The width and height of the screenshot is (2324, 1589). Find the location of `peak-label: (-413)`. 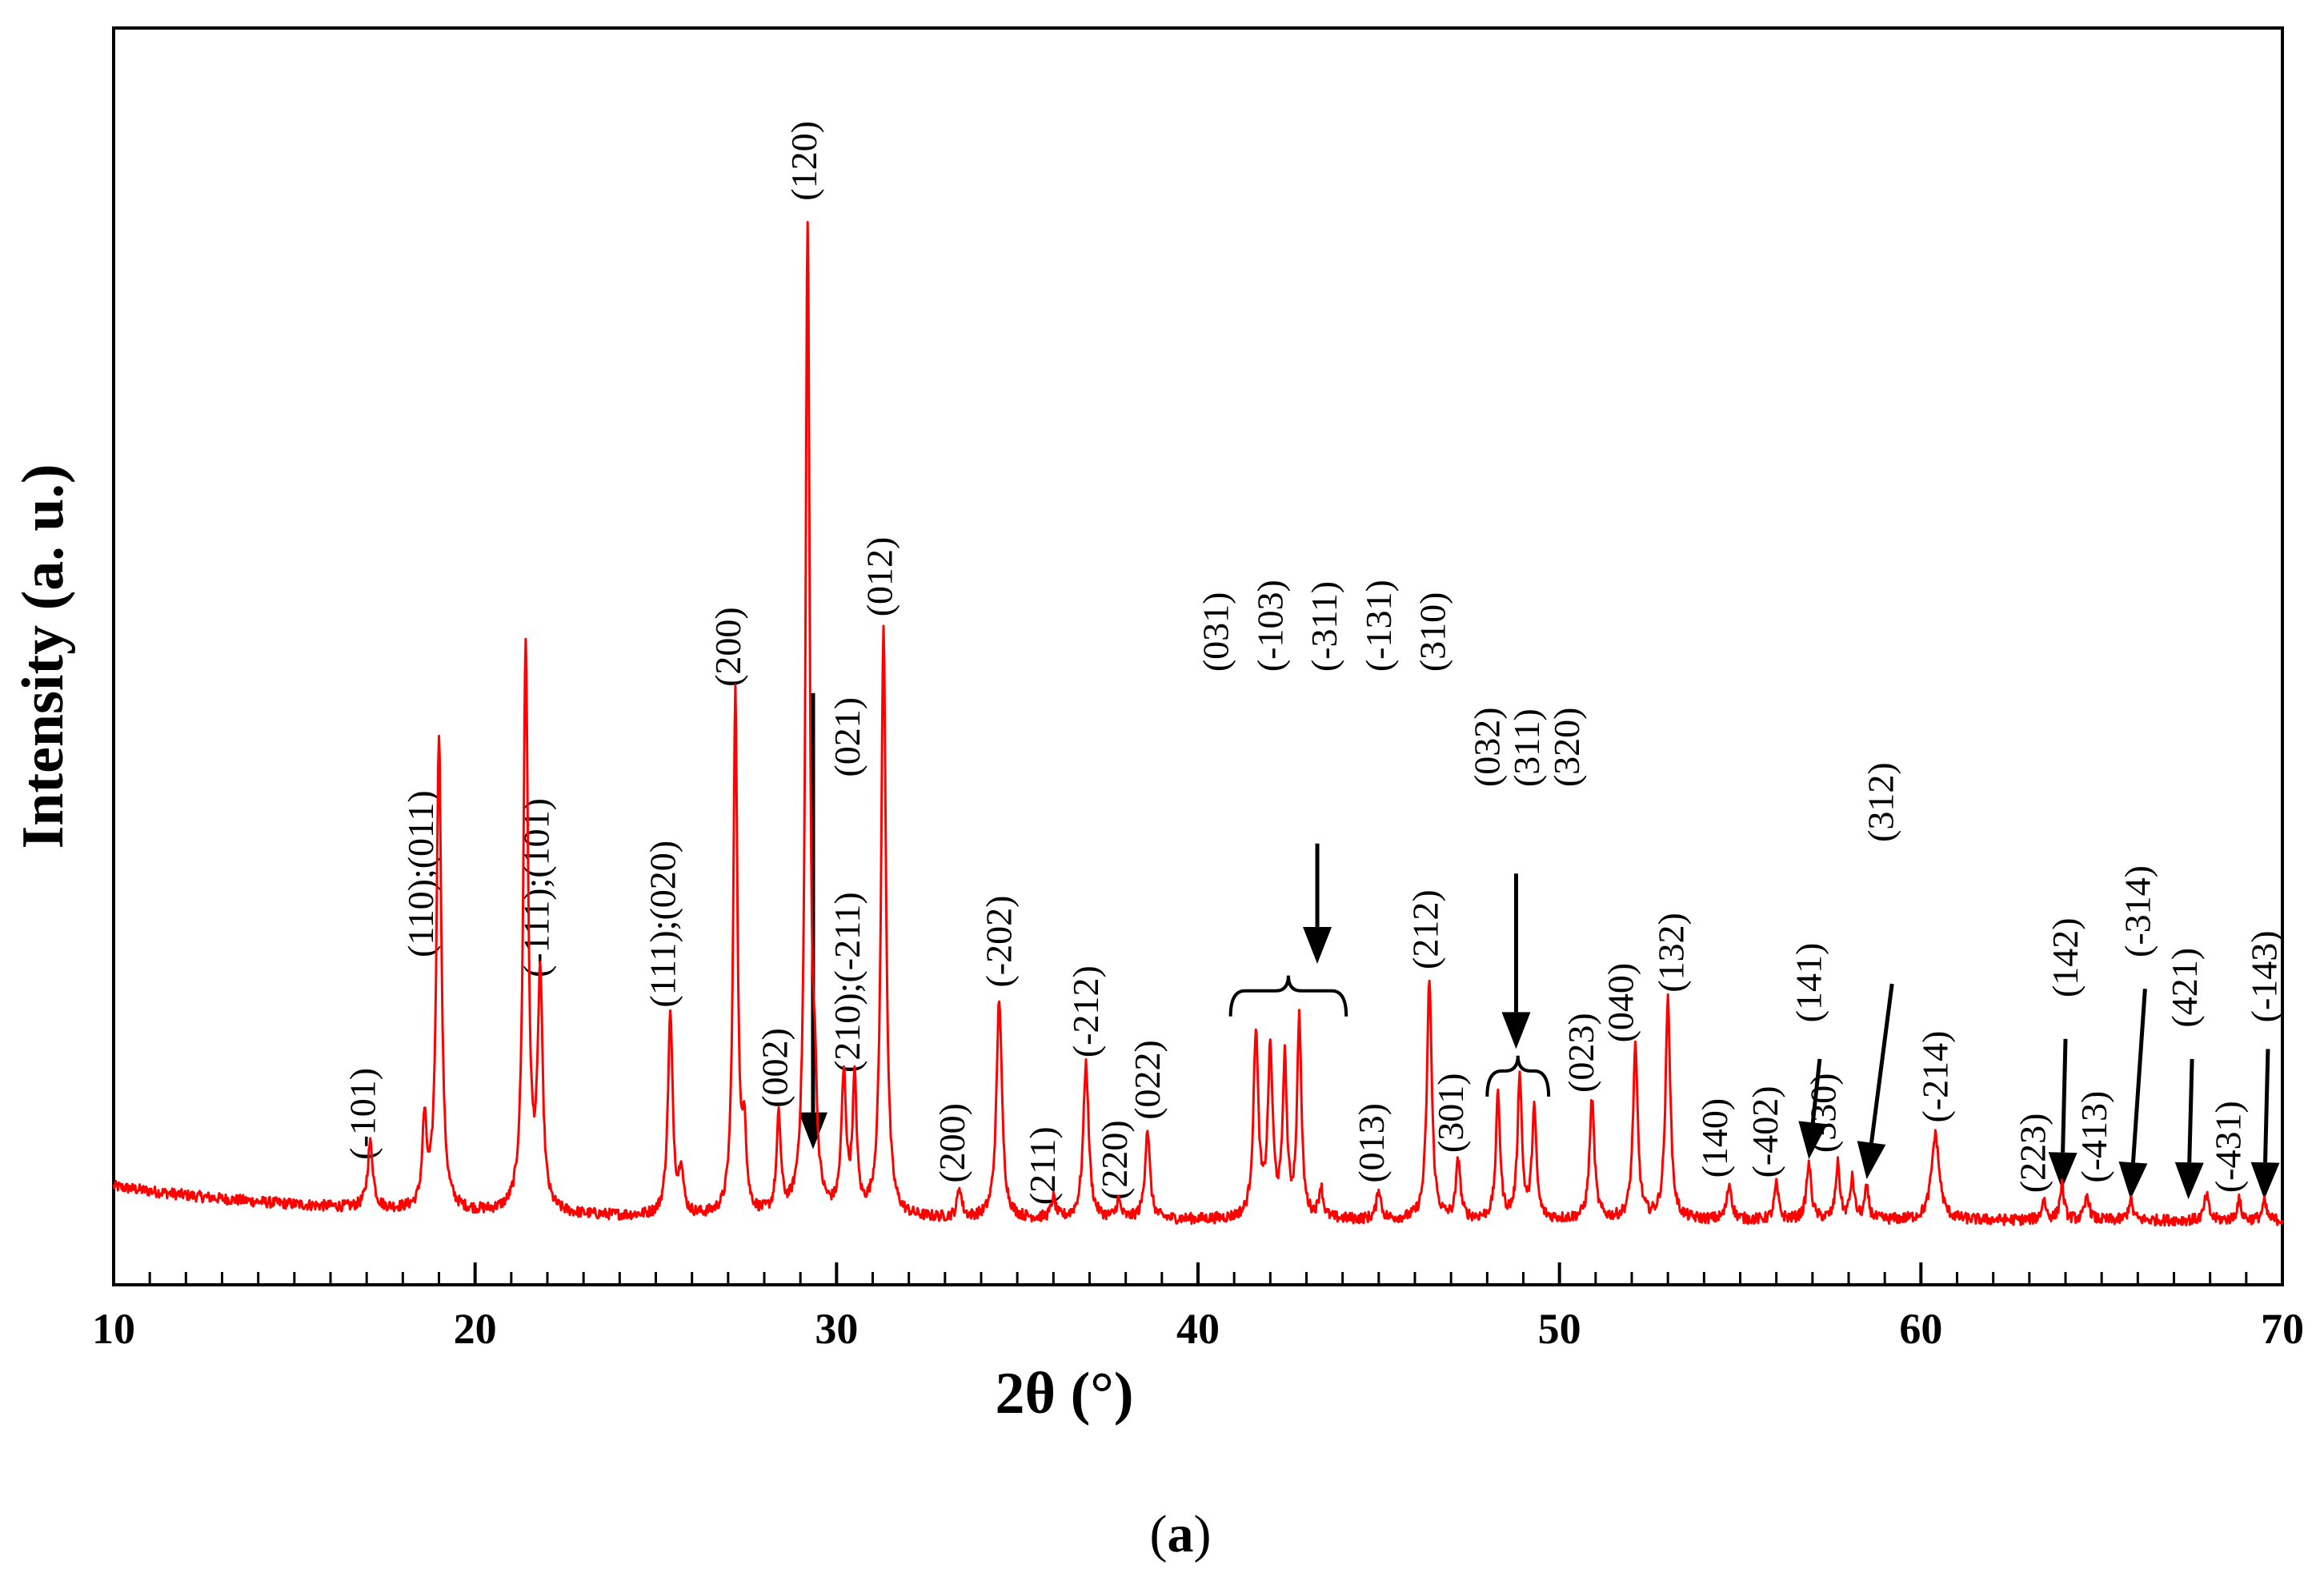

peak-label: (-413) is located at coordinates (2094, 1137).